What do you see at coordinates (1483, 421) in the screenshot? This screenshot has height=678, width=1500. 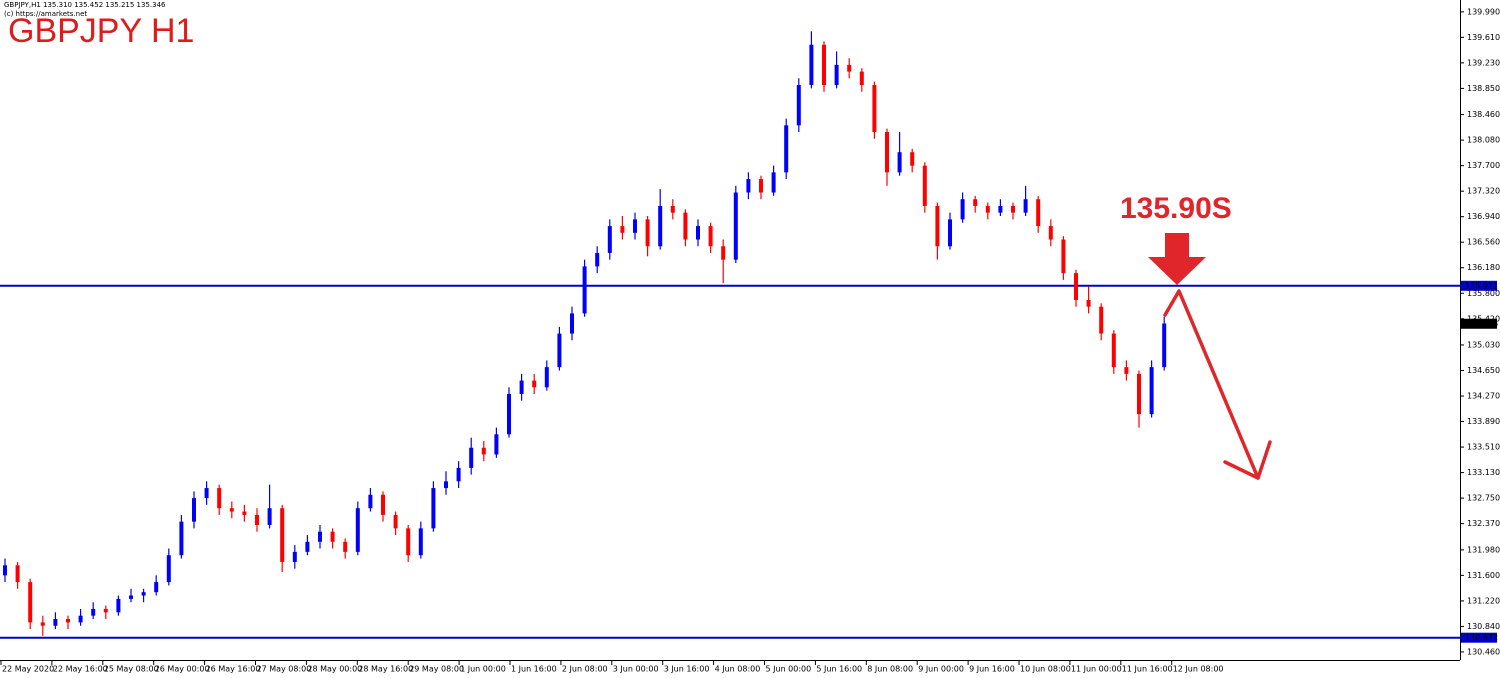 I see `y-tick-label: 133.890` at bounding box center [1483, 421].